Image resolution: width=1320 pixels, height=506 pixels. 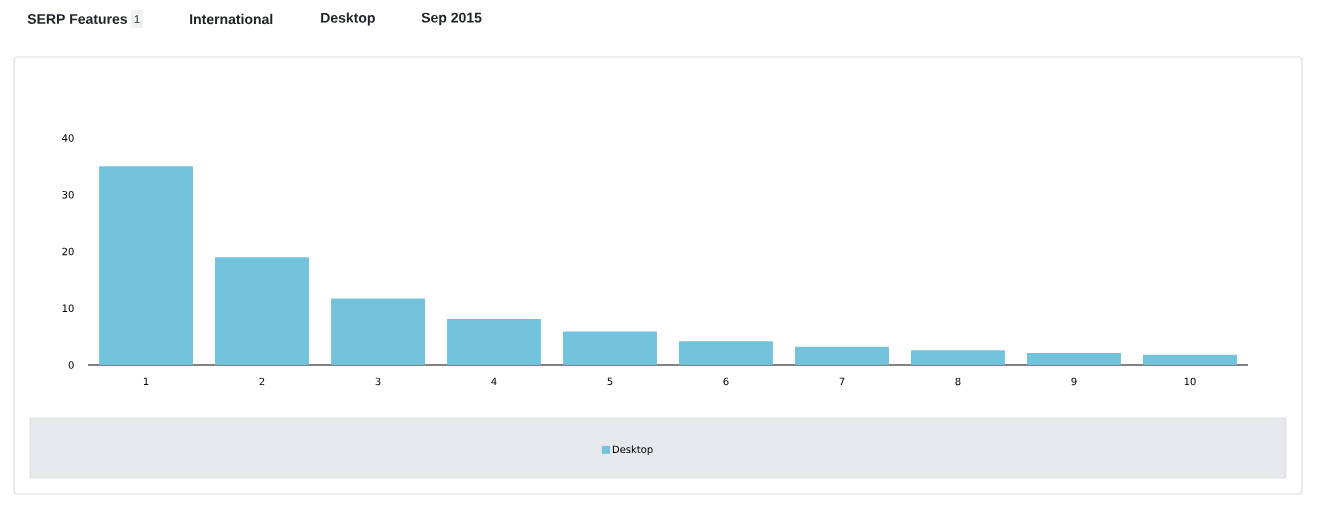 What do you see at coordinates (231, 19) in the screenshot?
I see `text: International` at bounding box center [231, 19].